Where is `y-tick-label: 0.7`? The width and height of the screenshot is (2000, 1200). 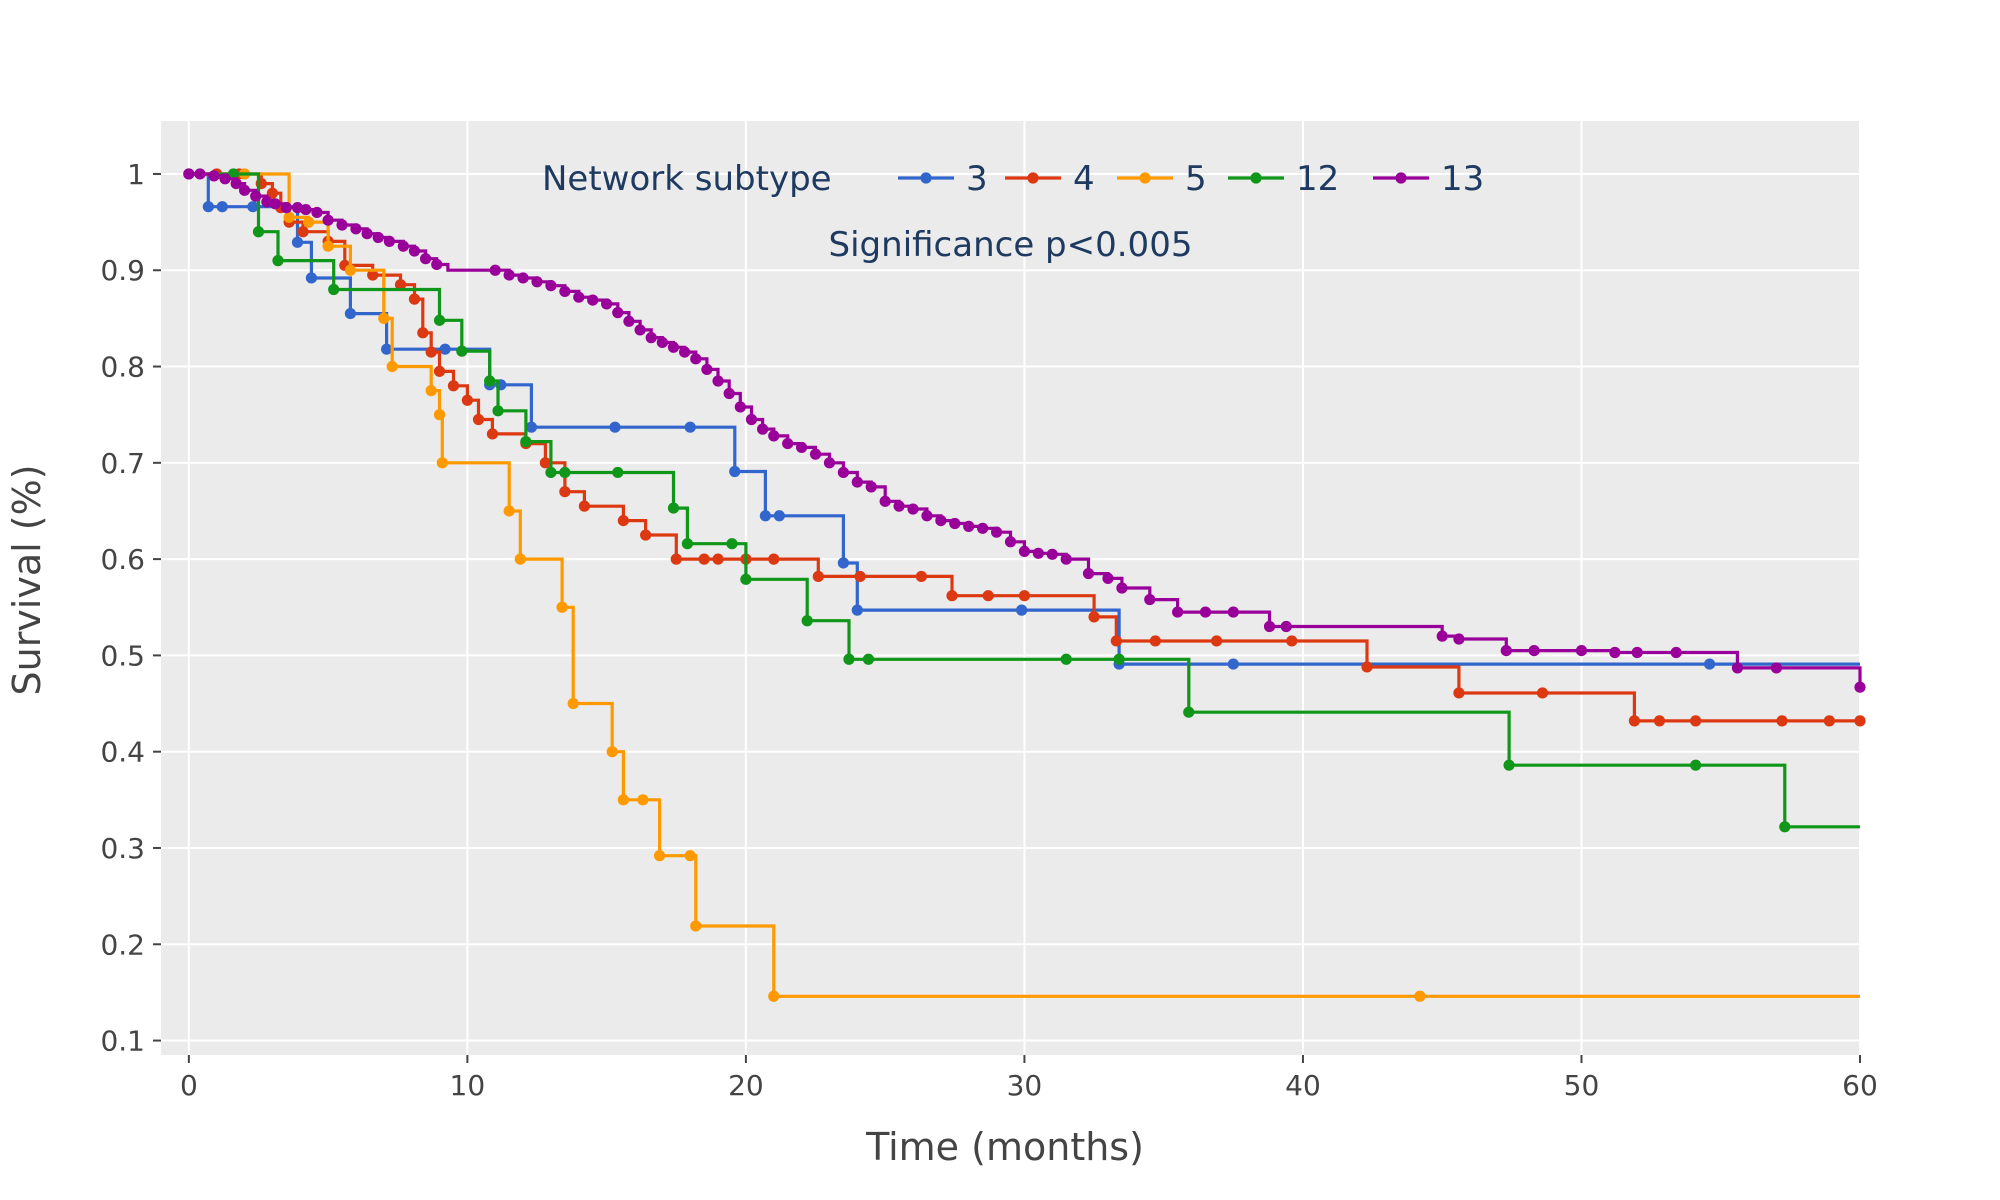
y-tick-label: 0.7 is located at coordinates (122, 463).